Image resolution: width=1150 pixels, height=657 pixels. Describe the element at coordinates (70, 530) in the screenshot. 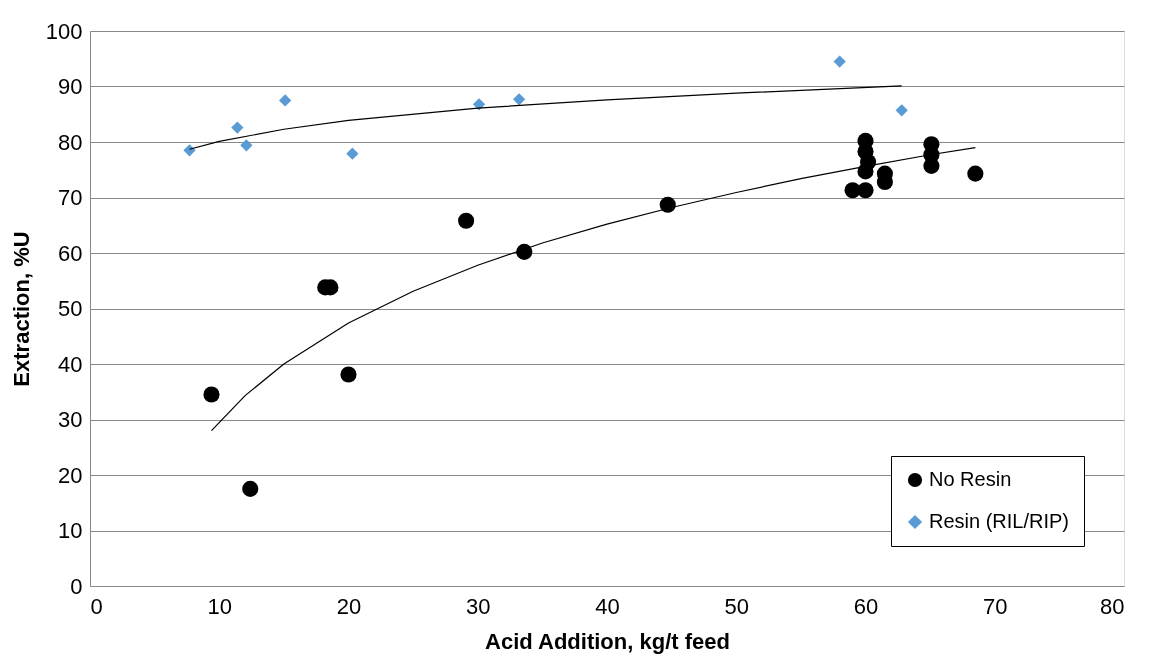

I see `y-tick-label: 10` at that location.